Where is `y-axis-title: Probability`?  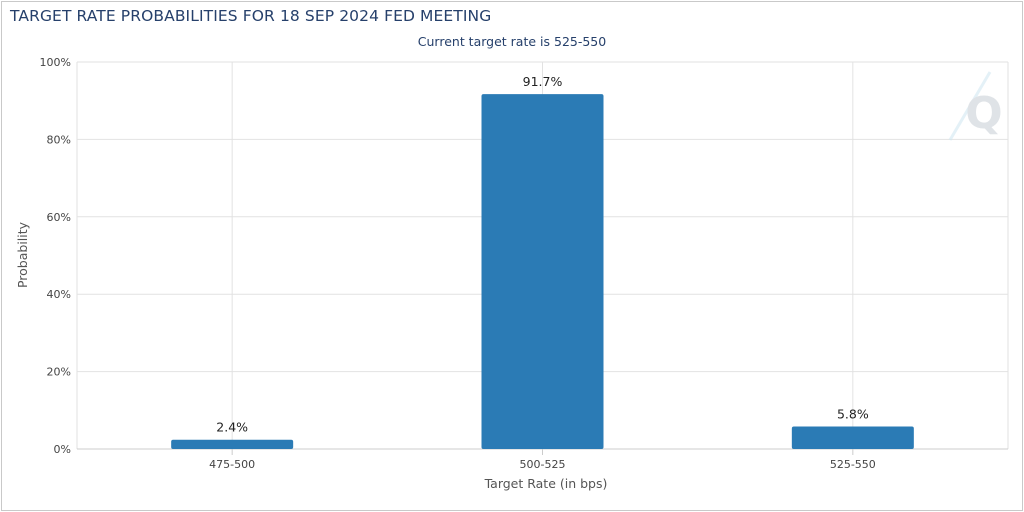
y-axis-title: Probability is located at coordinates (22, 254).